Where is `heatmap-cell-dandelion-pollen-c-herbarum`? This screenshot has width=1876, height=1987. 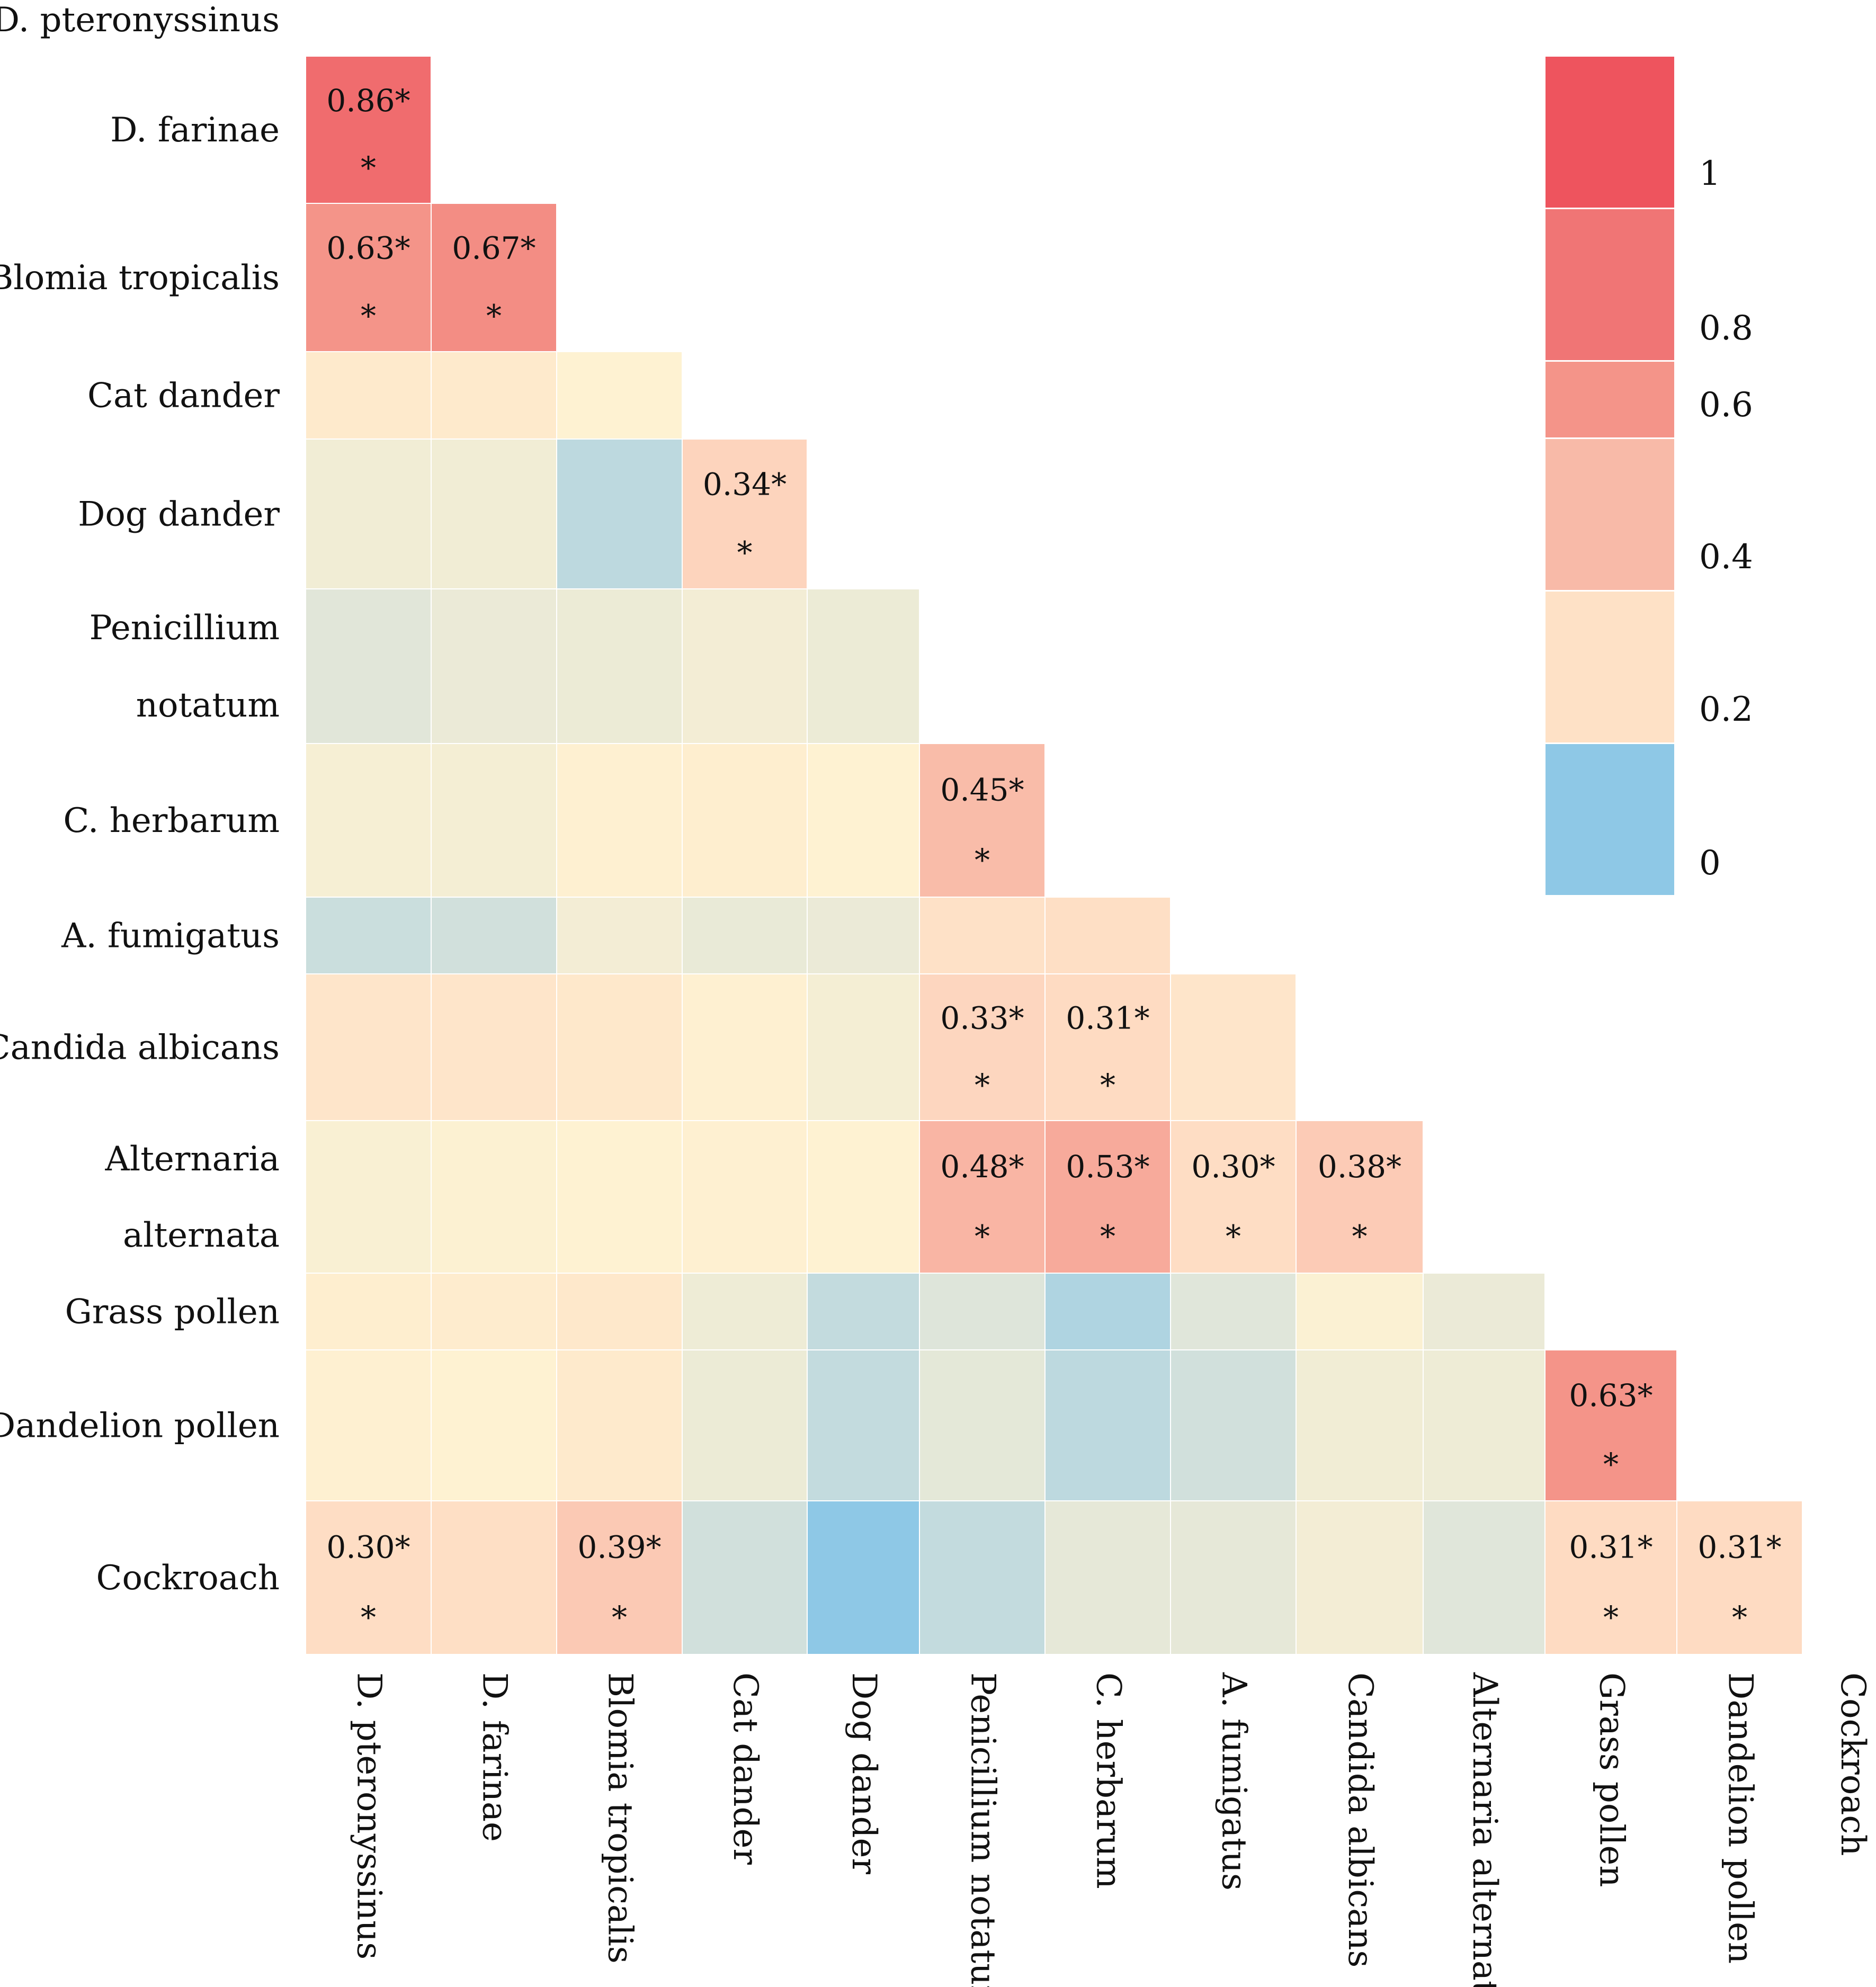
heatmap-cell-dandelion-pollen-c-herbarum is located at coordinates (1108, 1425).